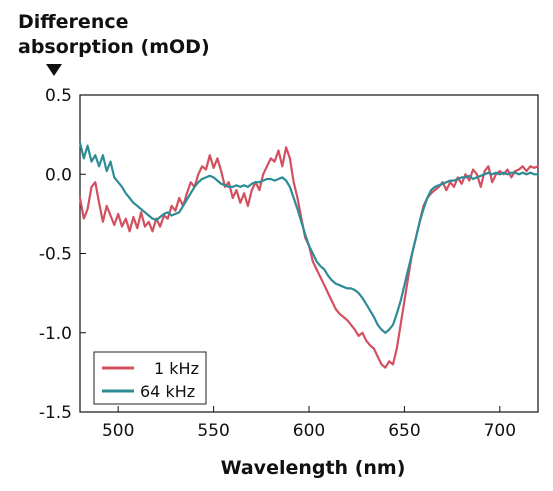  What do you see at coordinates (118, 431) in the screenshot?
I see `x-tick-label-500: 500` at bounding box center [118, 431].